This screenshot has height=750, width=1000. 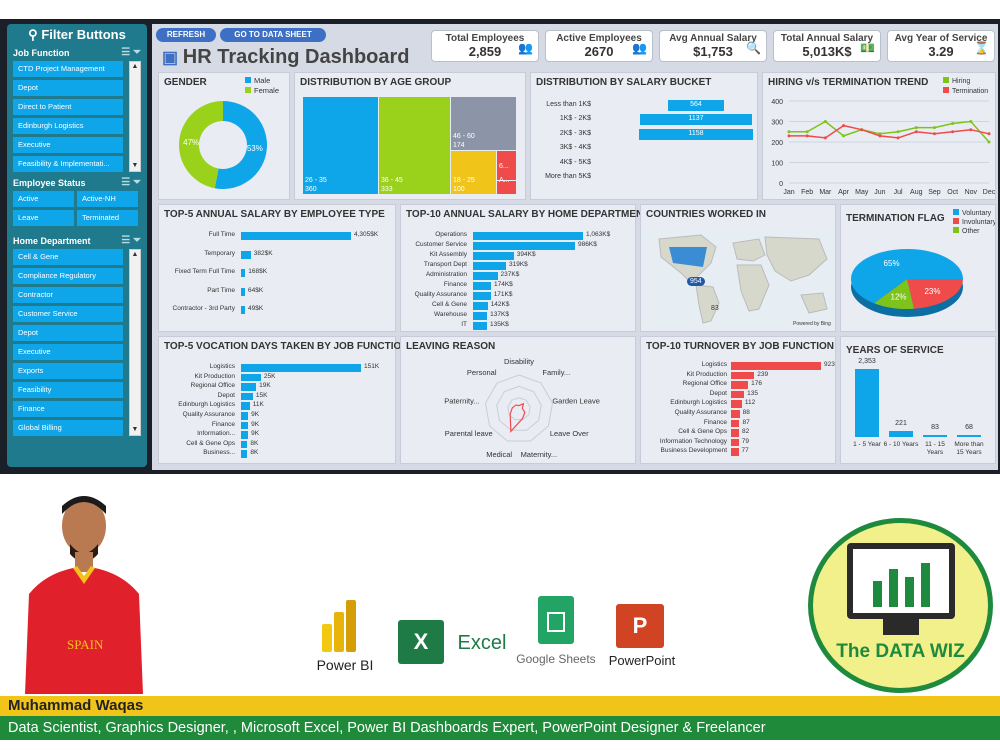 I want to click on slicer-item: Contractor, so click(x=68, y=295).